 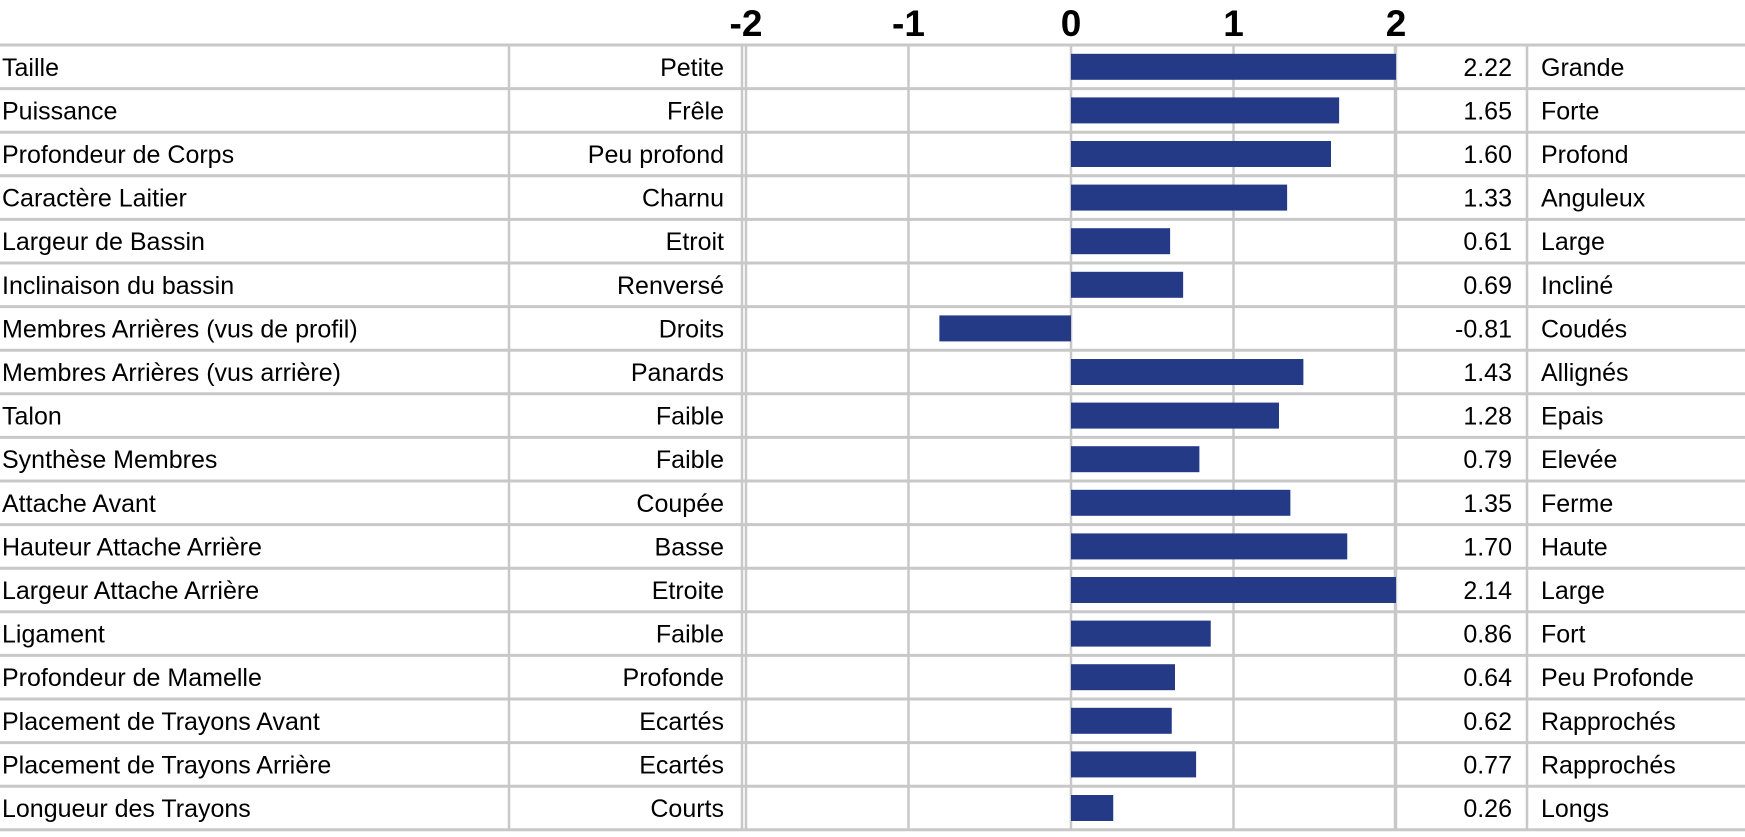 I want to click on high-end-label: Haute, so click(x=1574, y=547).